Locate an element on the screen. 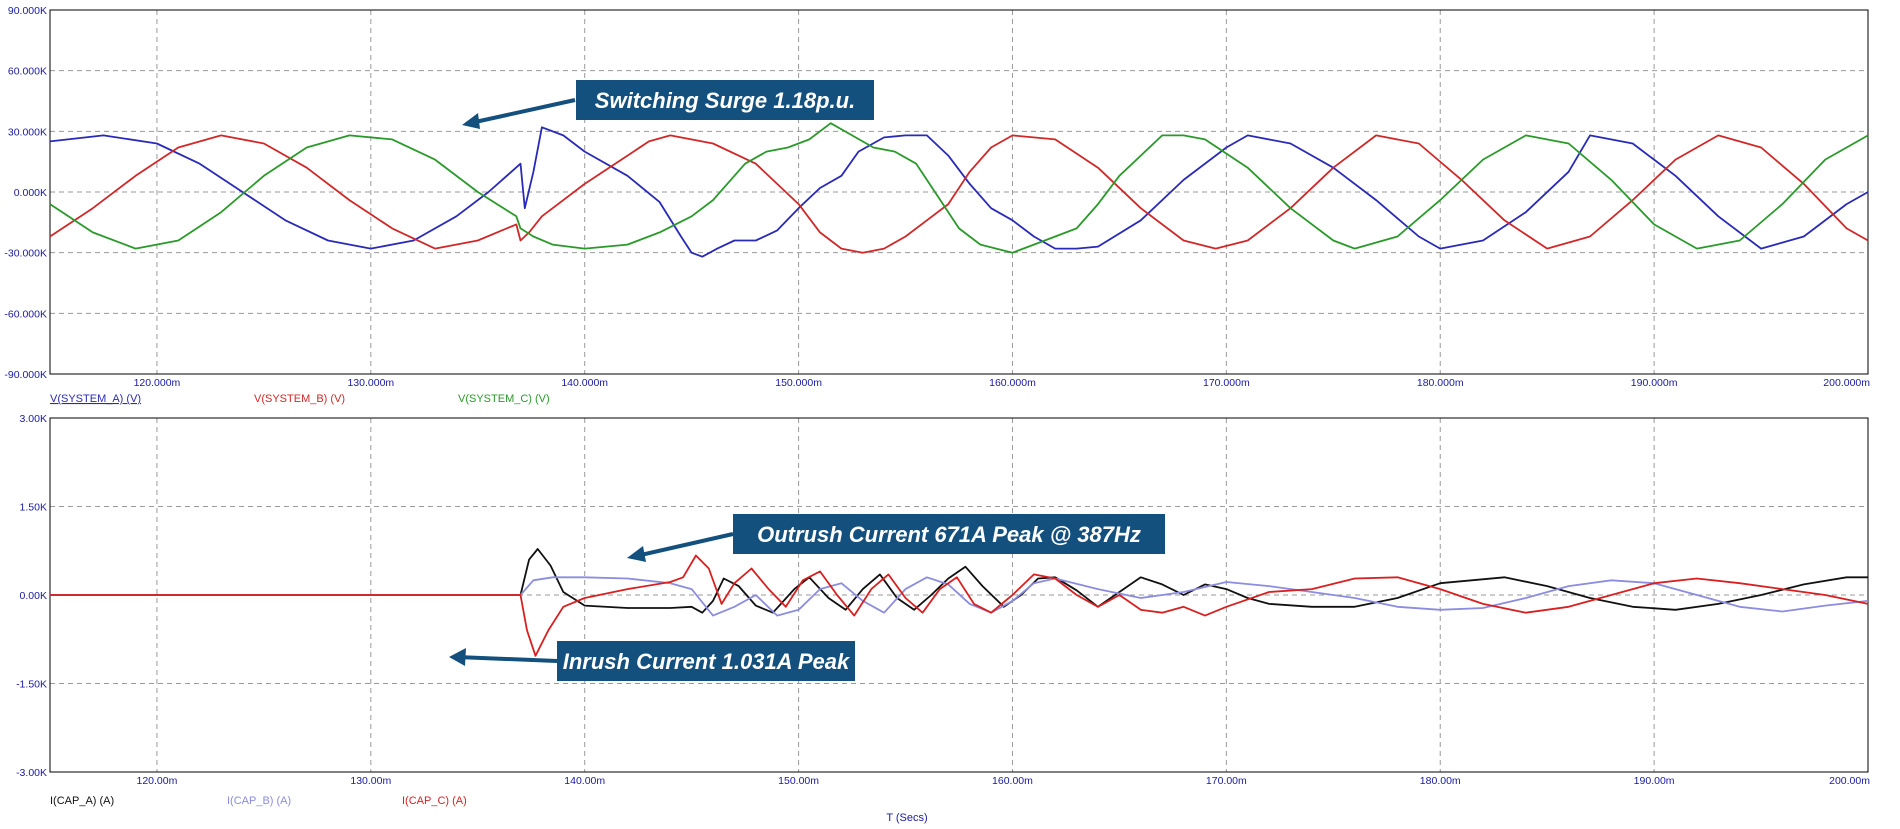  outrush-callout: Outrush Current 671A Peak @ 387Hz is located at coordinates (896, 538).